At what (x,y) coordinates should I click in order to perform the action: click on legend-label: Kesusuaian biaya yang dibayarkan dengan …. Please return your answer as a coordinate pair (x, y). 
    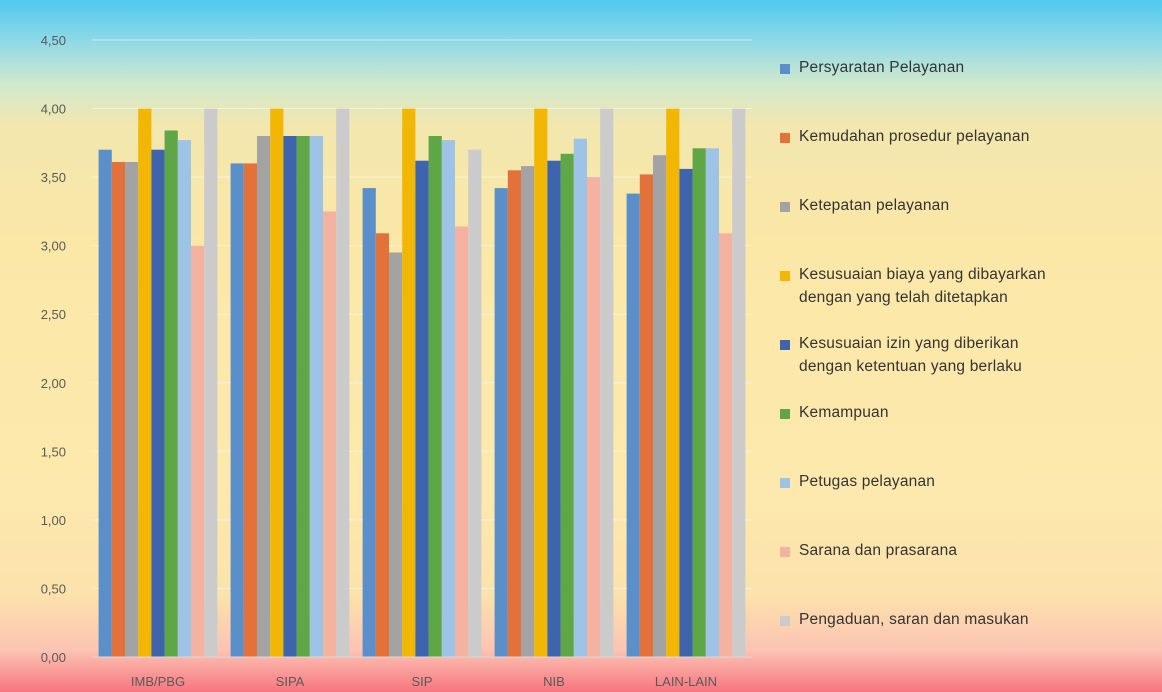
    Looking at the image, I should click on (922, 286).